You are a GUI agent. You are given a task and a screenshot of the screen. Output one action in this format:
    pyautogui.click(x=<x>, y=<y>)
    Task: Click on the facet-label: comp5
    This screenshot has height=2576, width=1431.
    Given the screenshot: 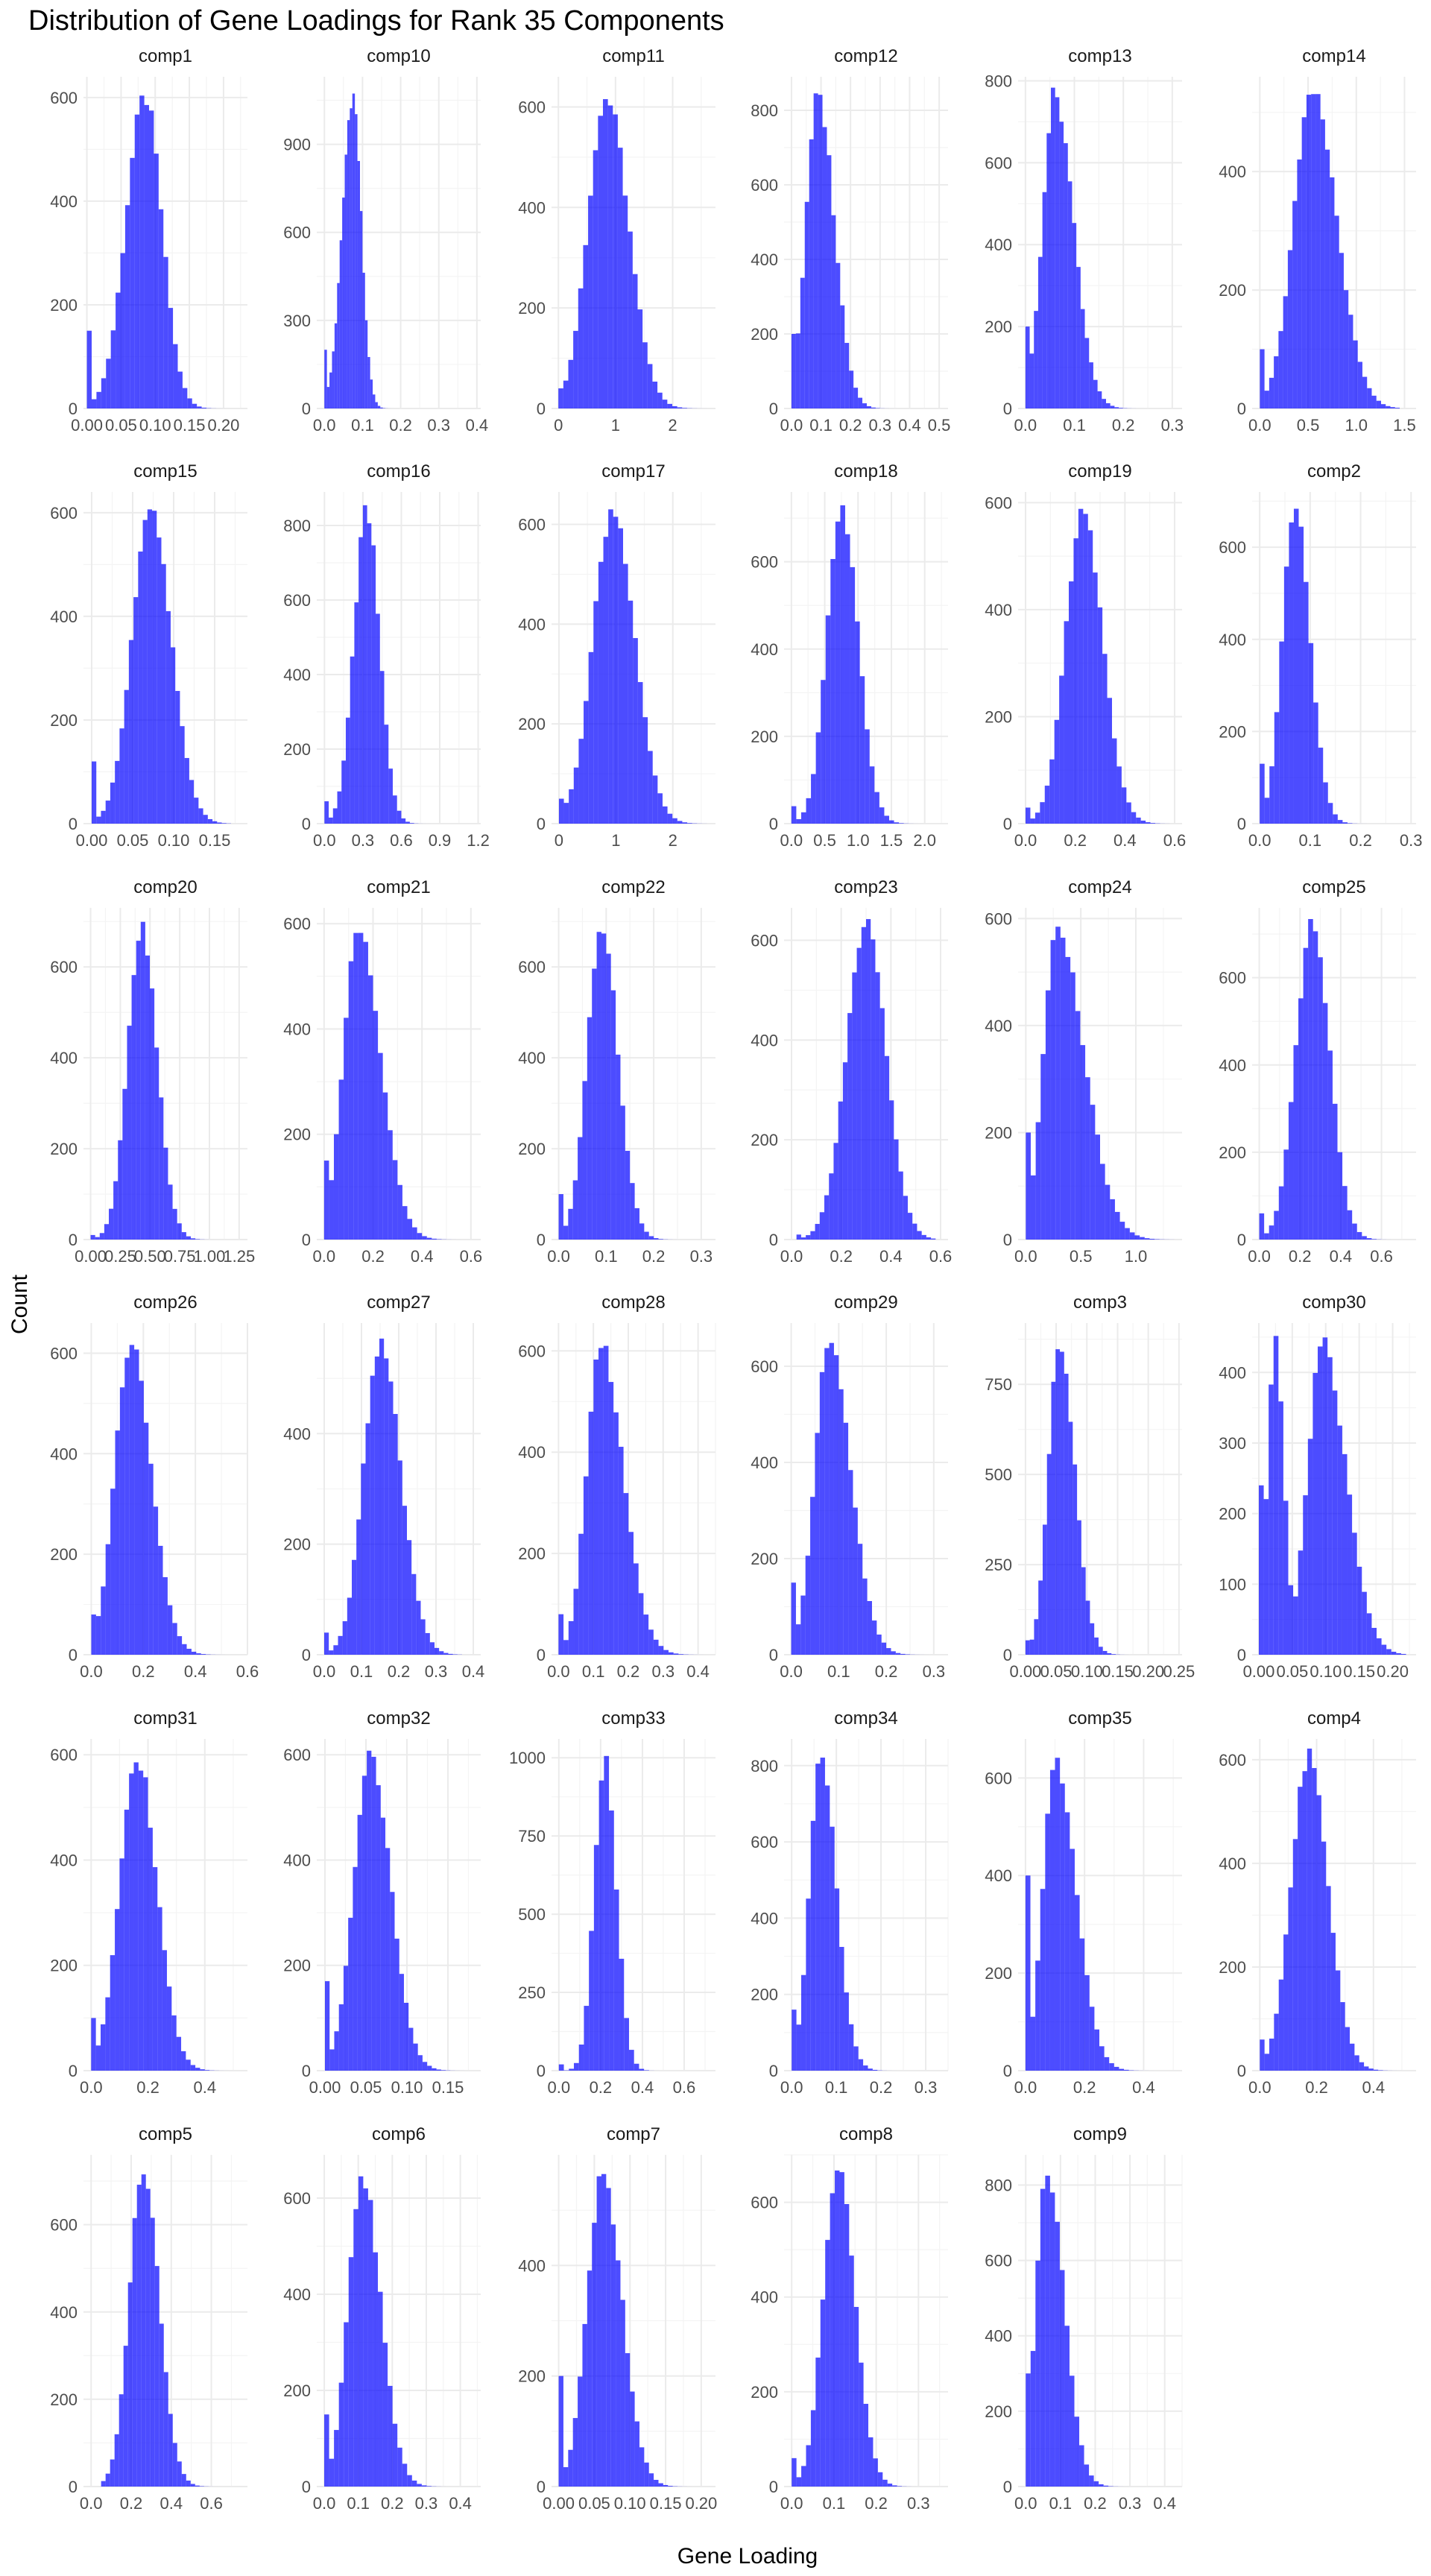 What is the action you would take?
    pyautogui.click(x=166, y=2134)
    